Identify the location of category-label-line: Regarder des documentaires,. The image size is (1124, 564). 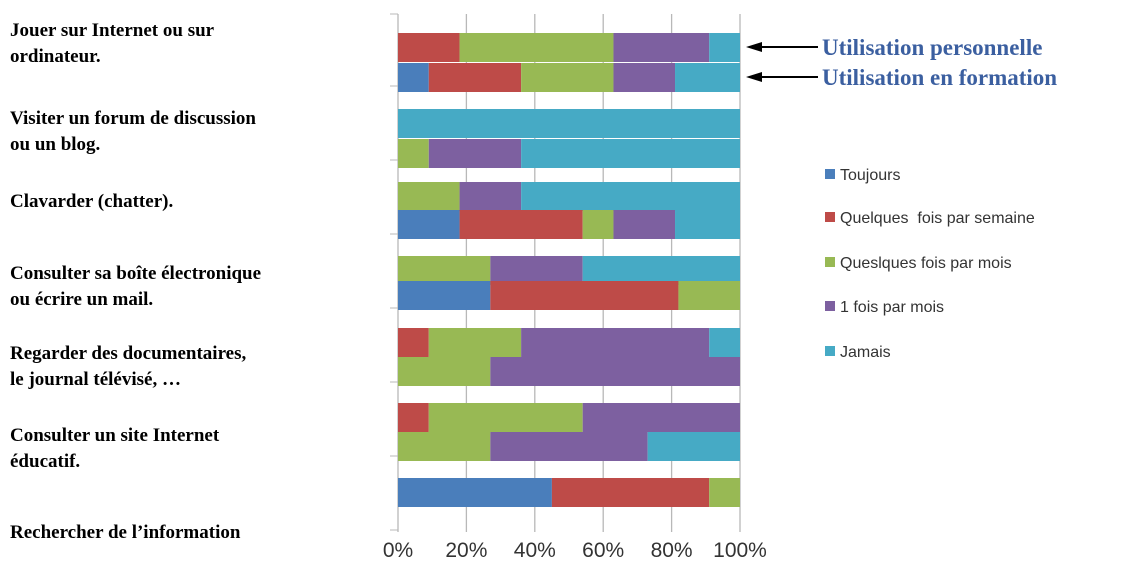
(128, 353).